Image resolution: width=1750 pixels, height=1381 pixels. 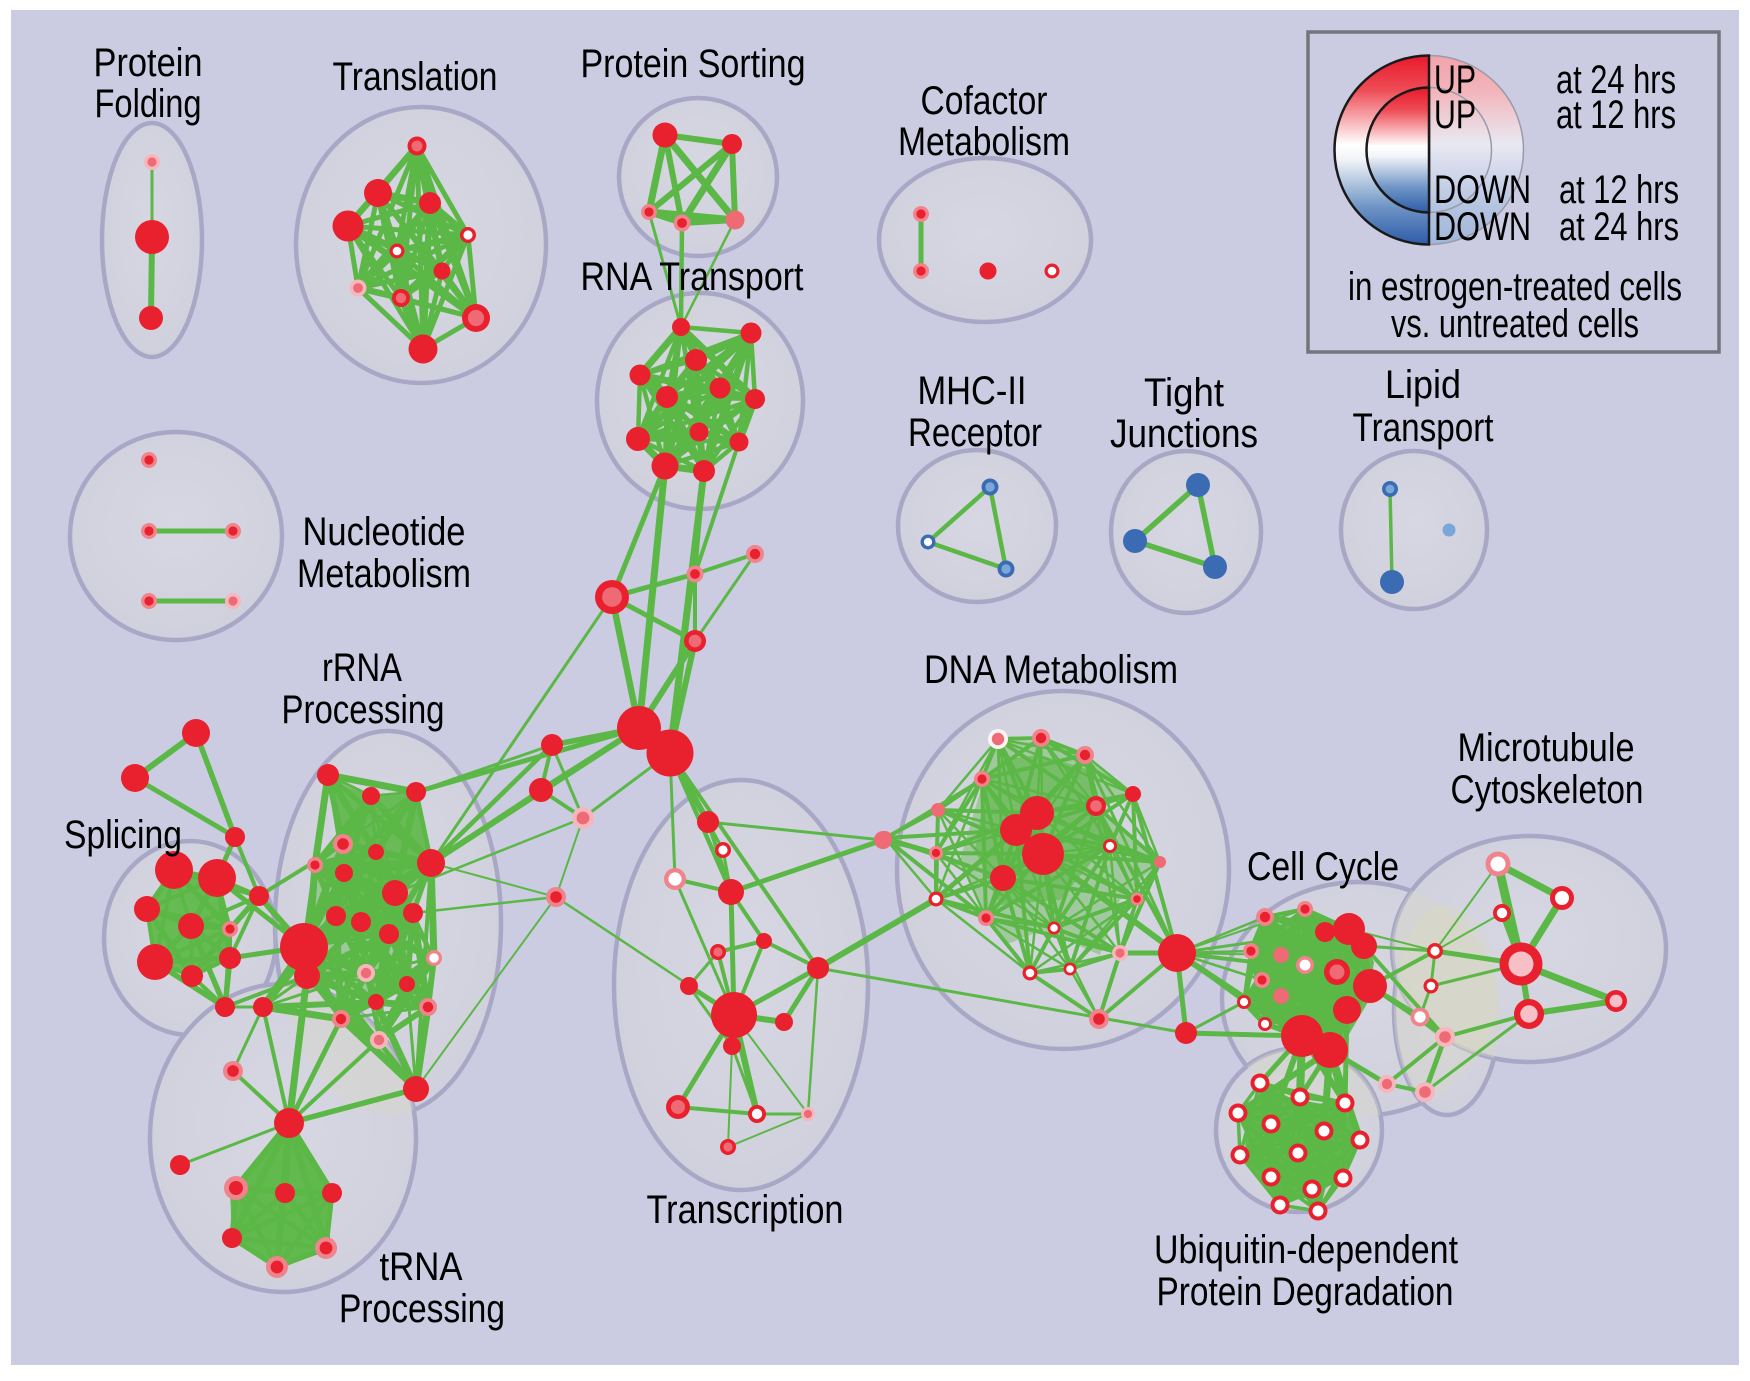 What do you see at coordinates (421, 1267) in the screenshot?
I see `svg-text: tRNA` at bounding box center [421, 1267].